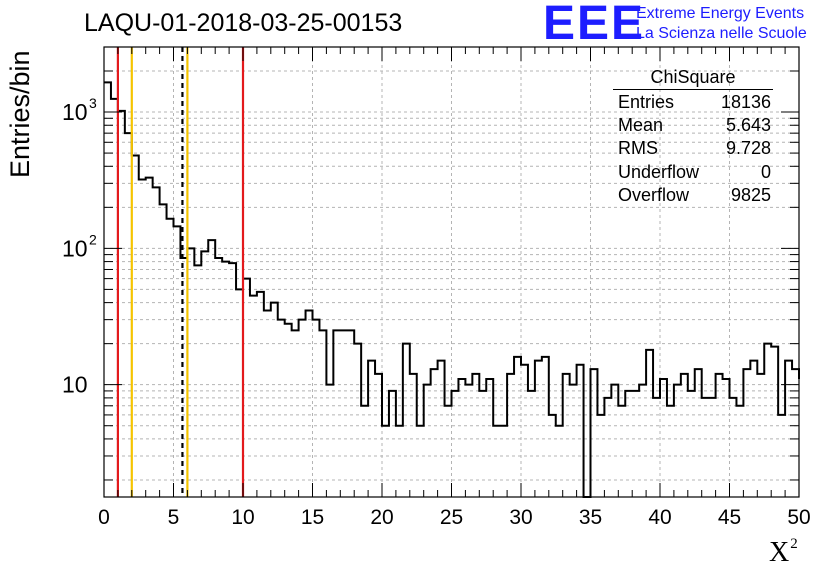 The image size is (836, 572). I want to click on y-tick-label-exponent: 2, so click(93, 239).